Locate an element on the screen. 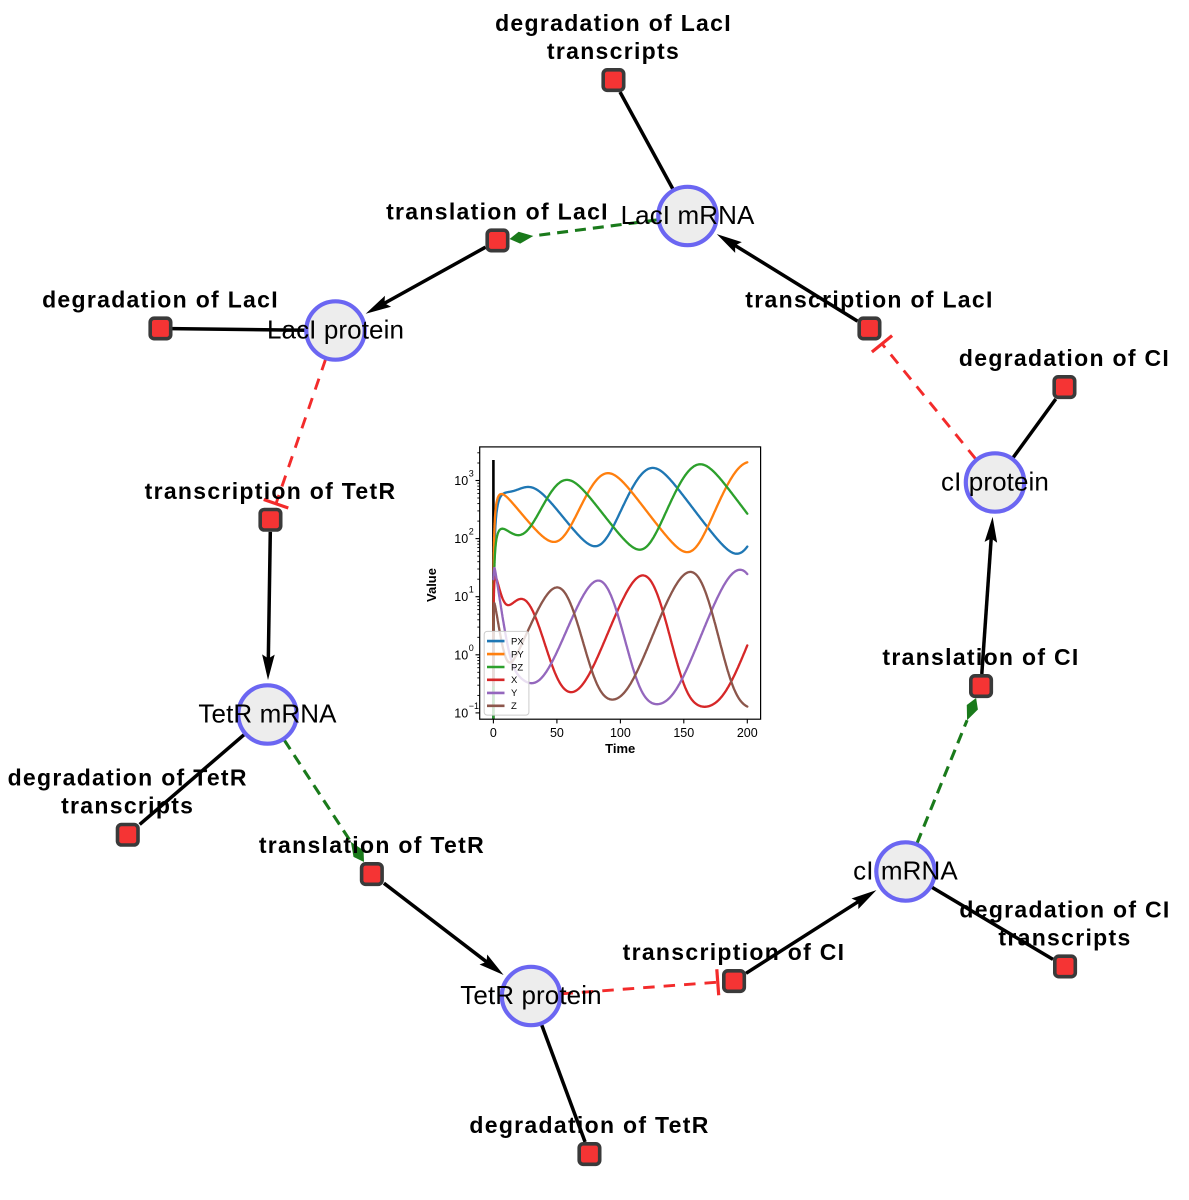  svg-text: Time is located at coordinates (620, 748).